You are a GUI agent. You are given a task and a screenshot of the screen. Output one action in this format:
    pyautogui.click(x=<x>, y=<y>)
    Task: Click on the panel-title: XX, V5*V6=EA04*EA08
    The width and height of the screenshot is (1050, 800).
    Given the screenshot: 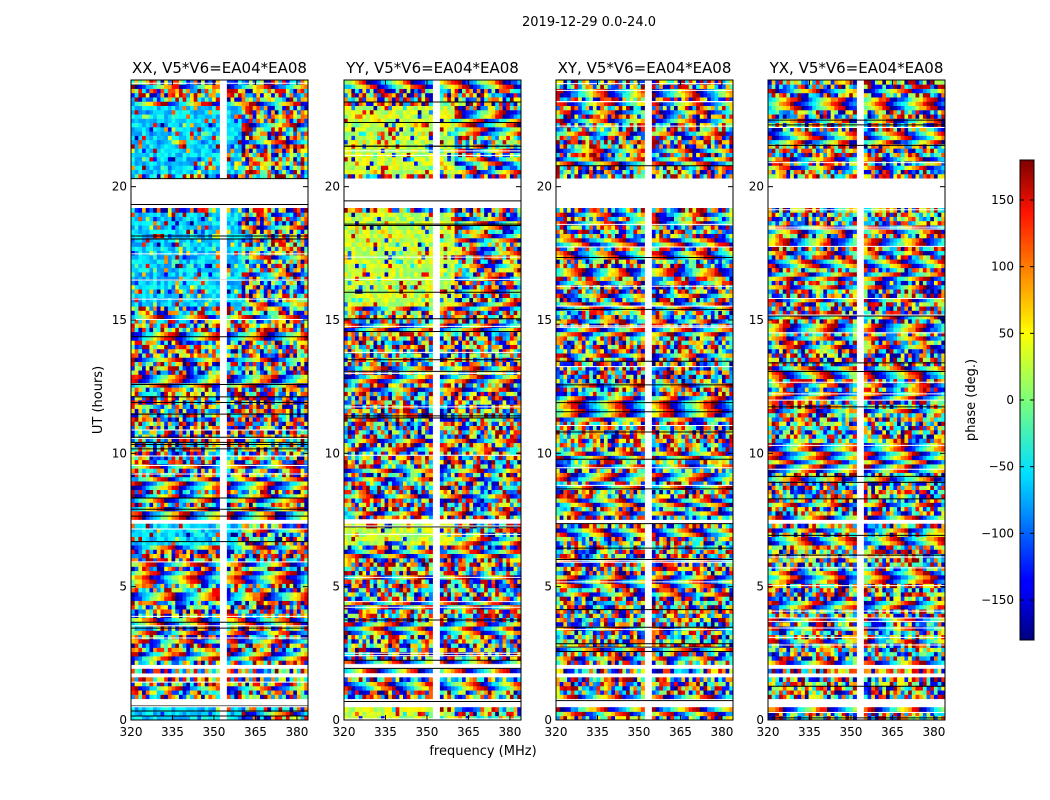 What is the action you would take?
    pyautogui.click(x=219, y=68)
    